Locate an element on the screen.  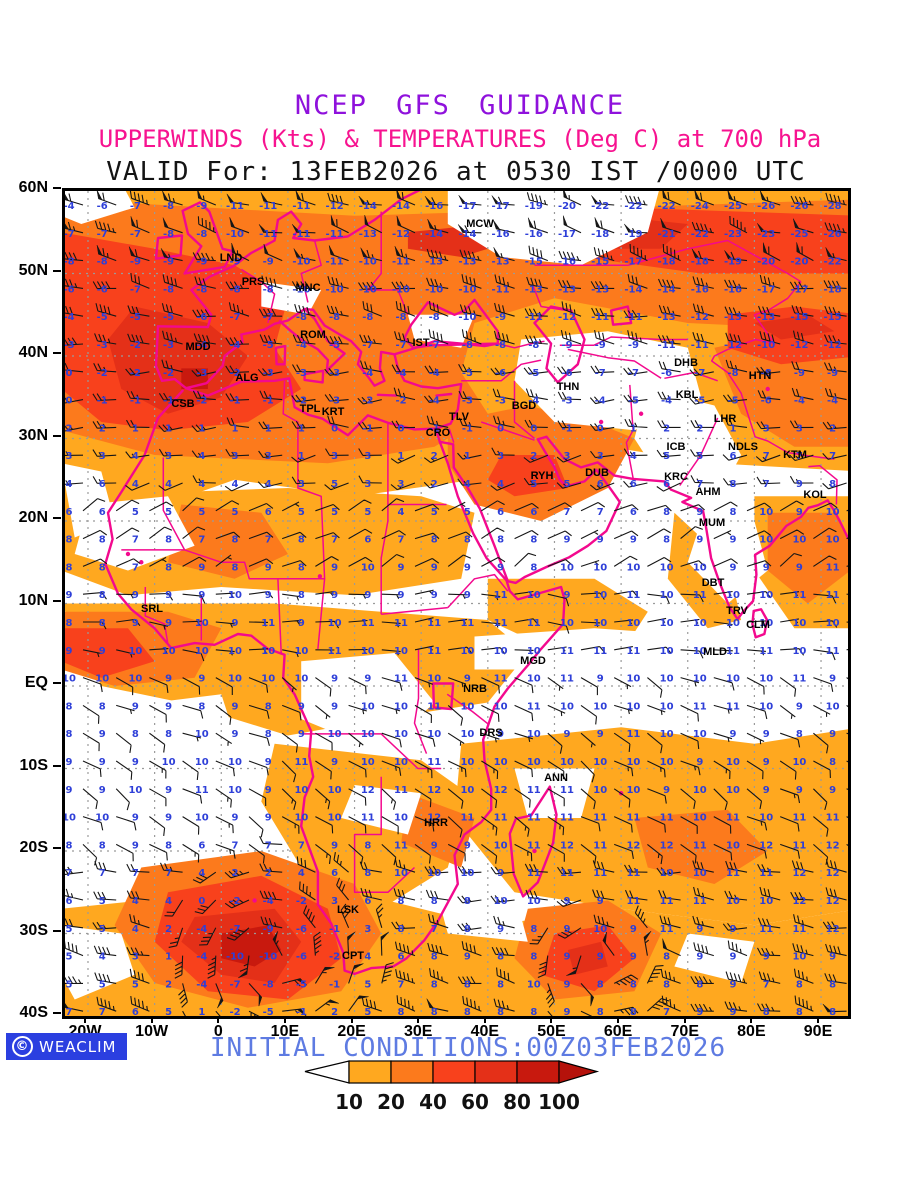
temp-value: -12 is located at coordinates (733, 345).